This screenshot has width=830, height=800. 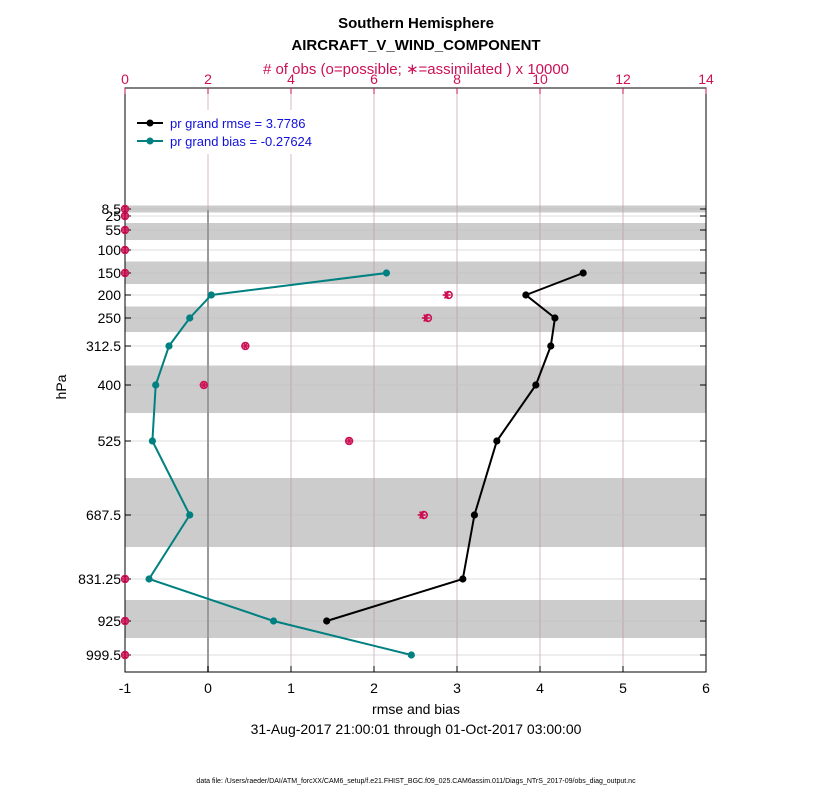 I want to click on legend-bias-marker, so click(x=150, y=141).